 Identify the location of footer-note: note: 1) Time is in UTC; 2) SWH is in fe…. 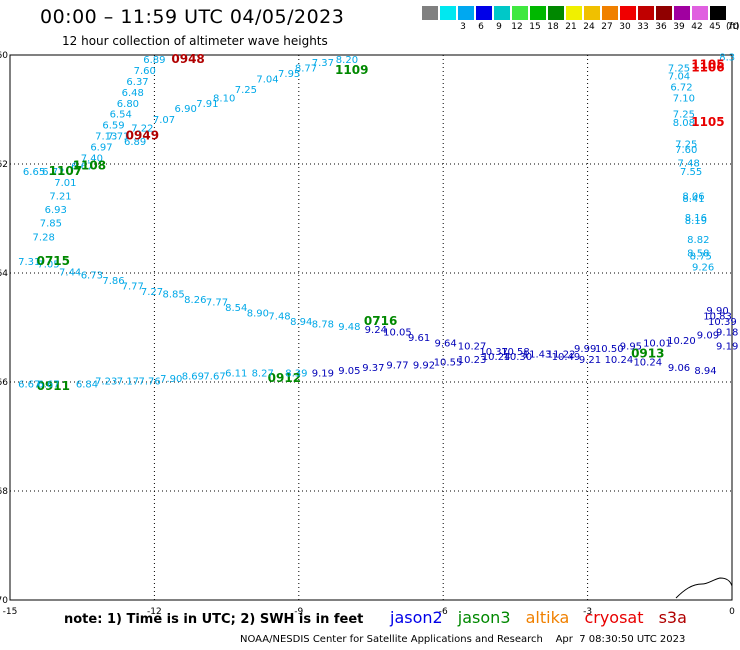
(214, 619).